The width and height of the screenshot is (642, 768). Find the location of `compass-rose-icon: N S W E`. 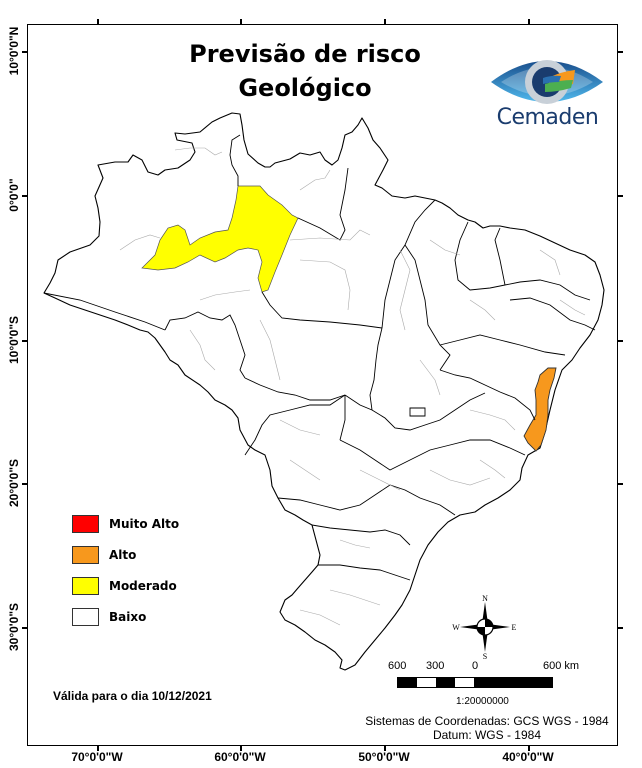

compass-rose-icon: N S W E is located at coordinates (484, 627).